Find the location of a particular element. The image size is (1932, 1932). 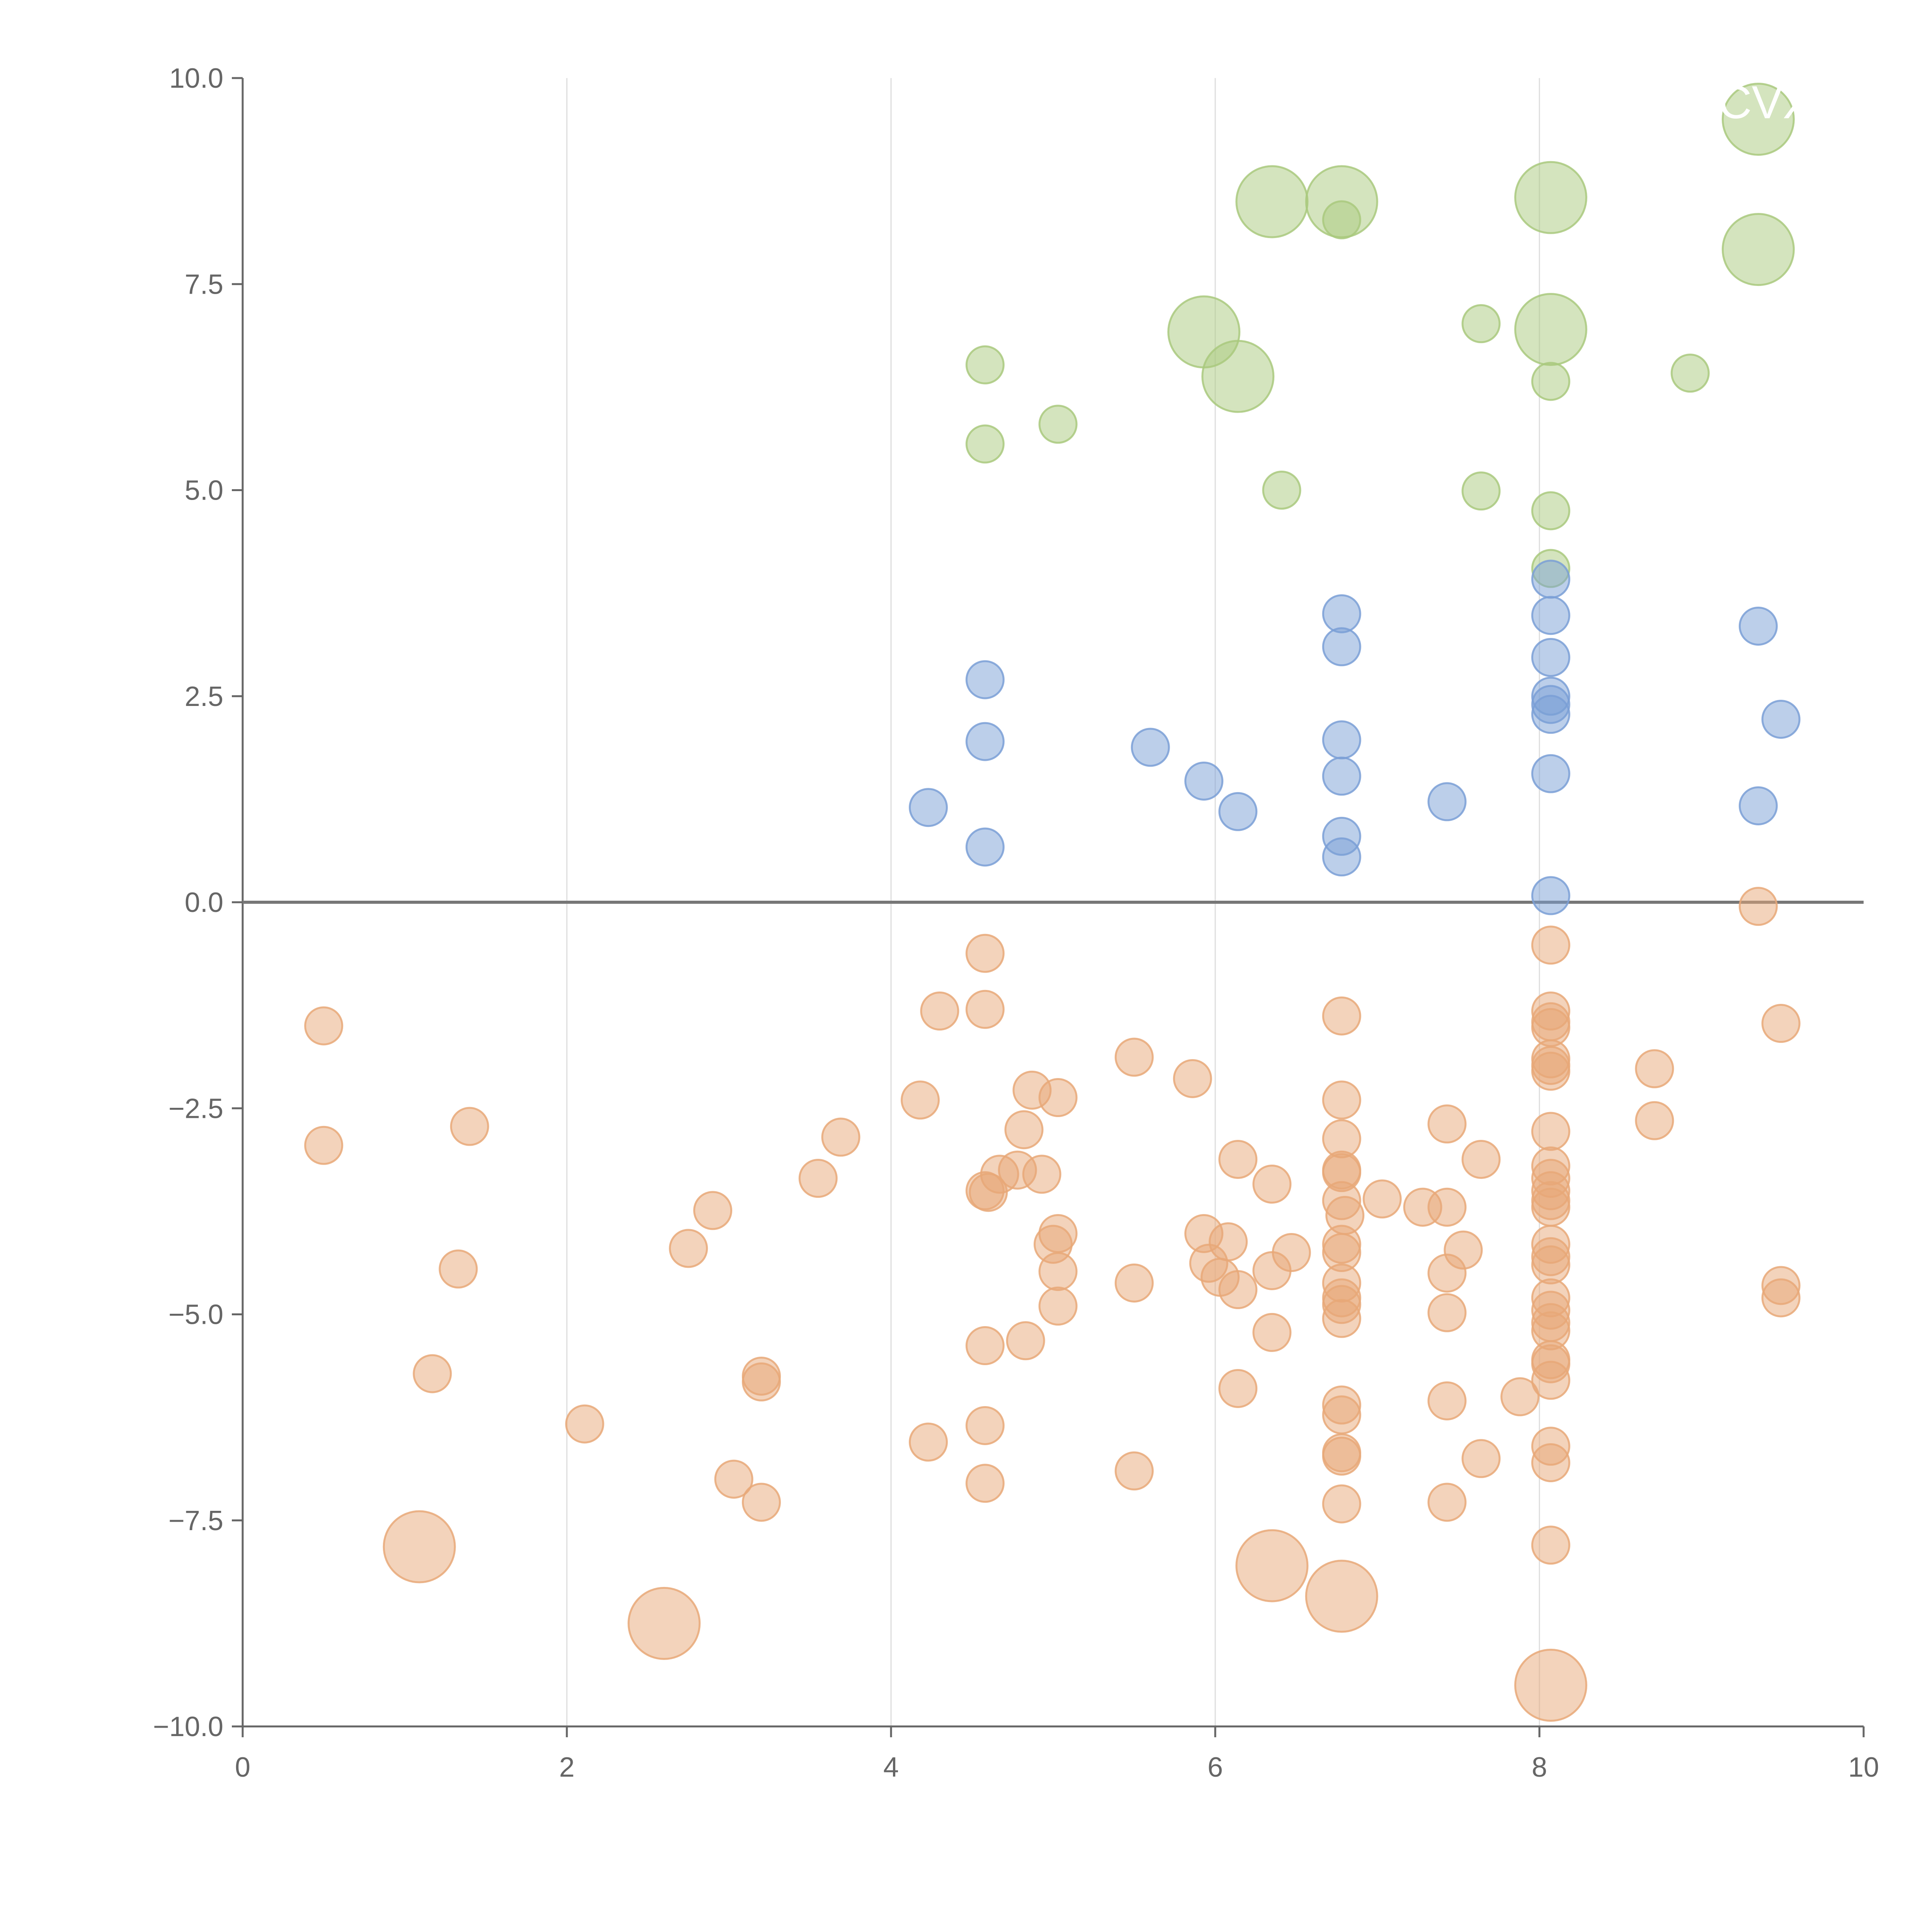

y-tick-label: −7.5 is located at coordinates (196, 1520).